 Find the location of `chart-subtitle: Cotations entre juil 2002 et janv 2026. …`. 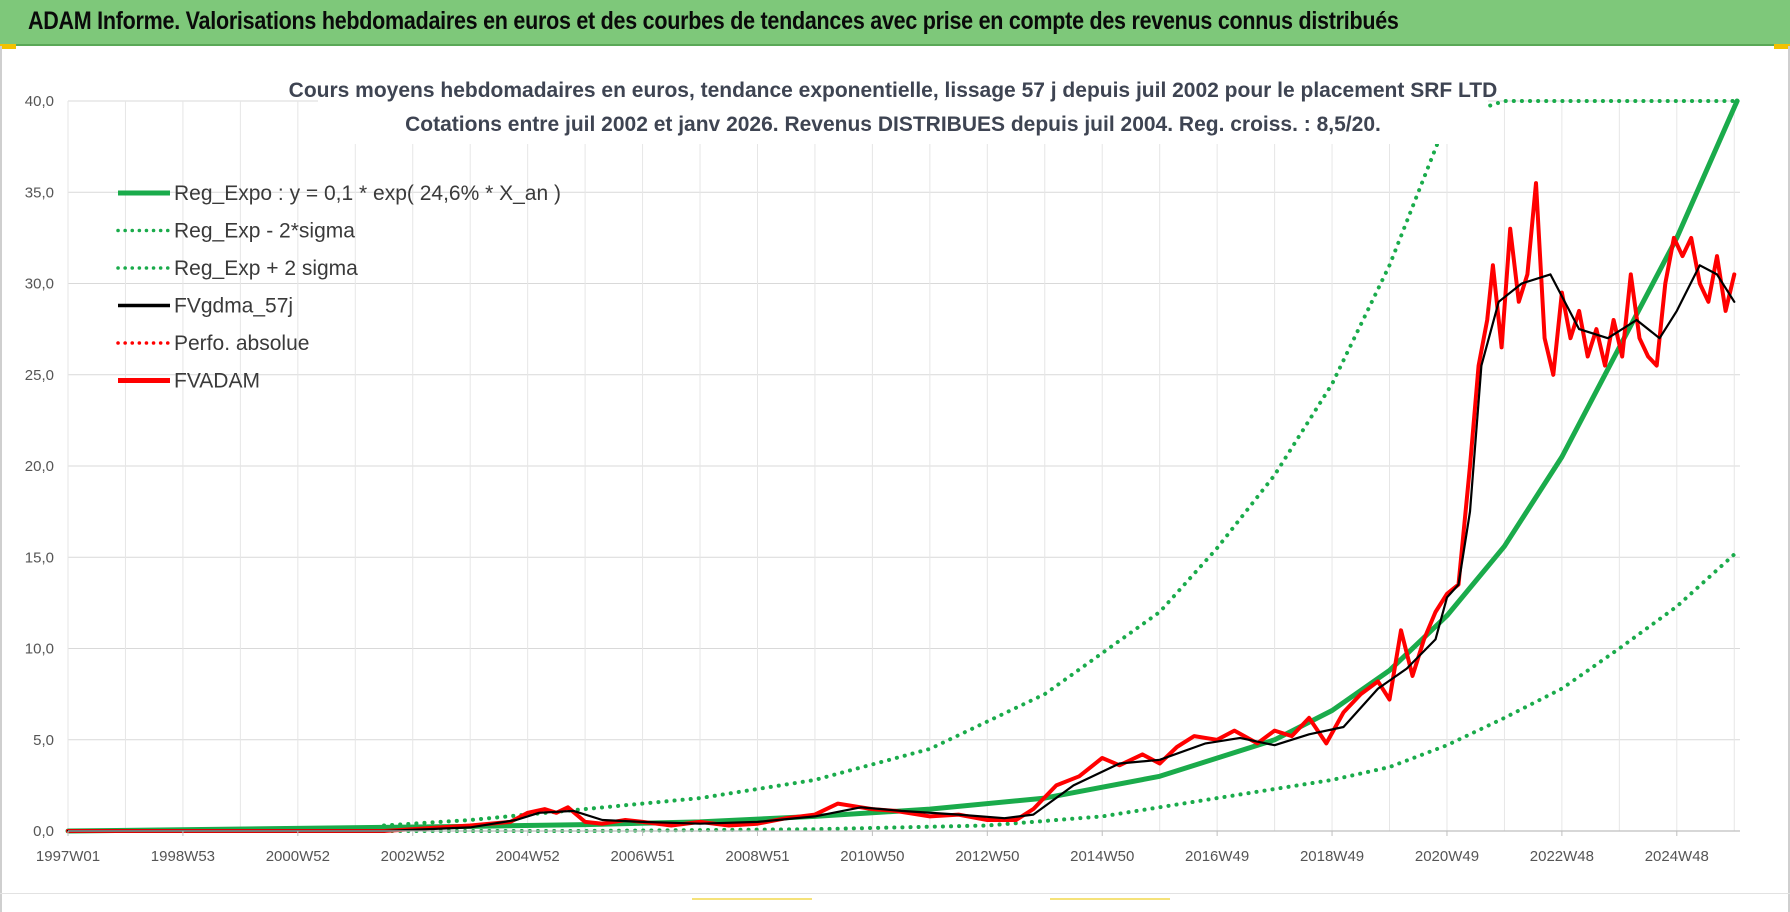

chart-subtitle: Cotations entre juil 2002 et janv 2026. … is located at coordinates (893, 124).